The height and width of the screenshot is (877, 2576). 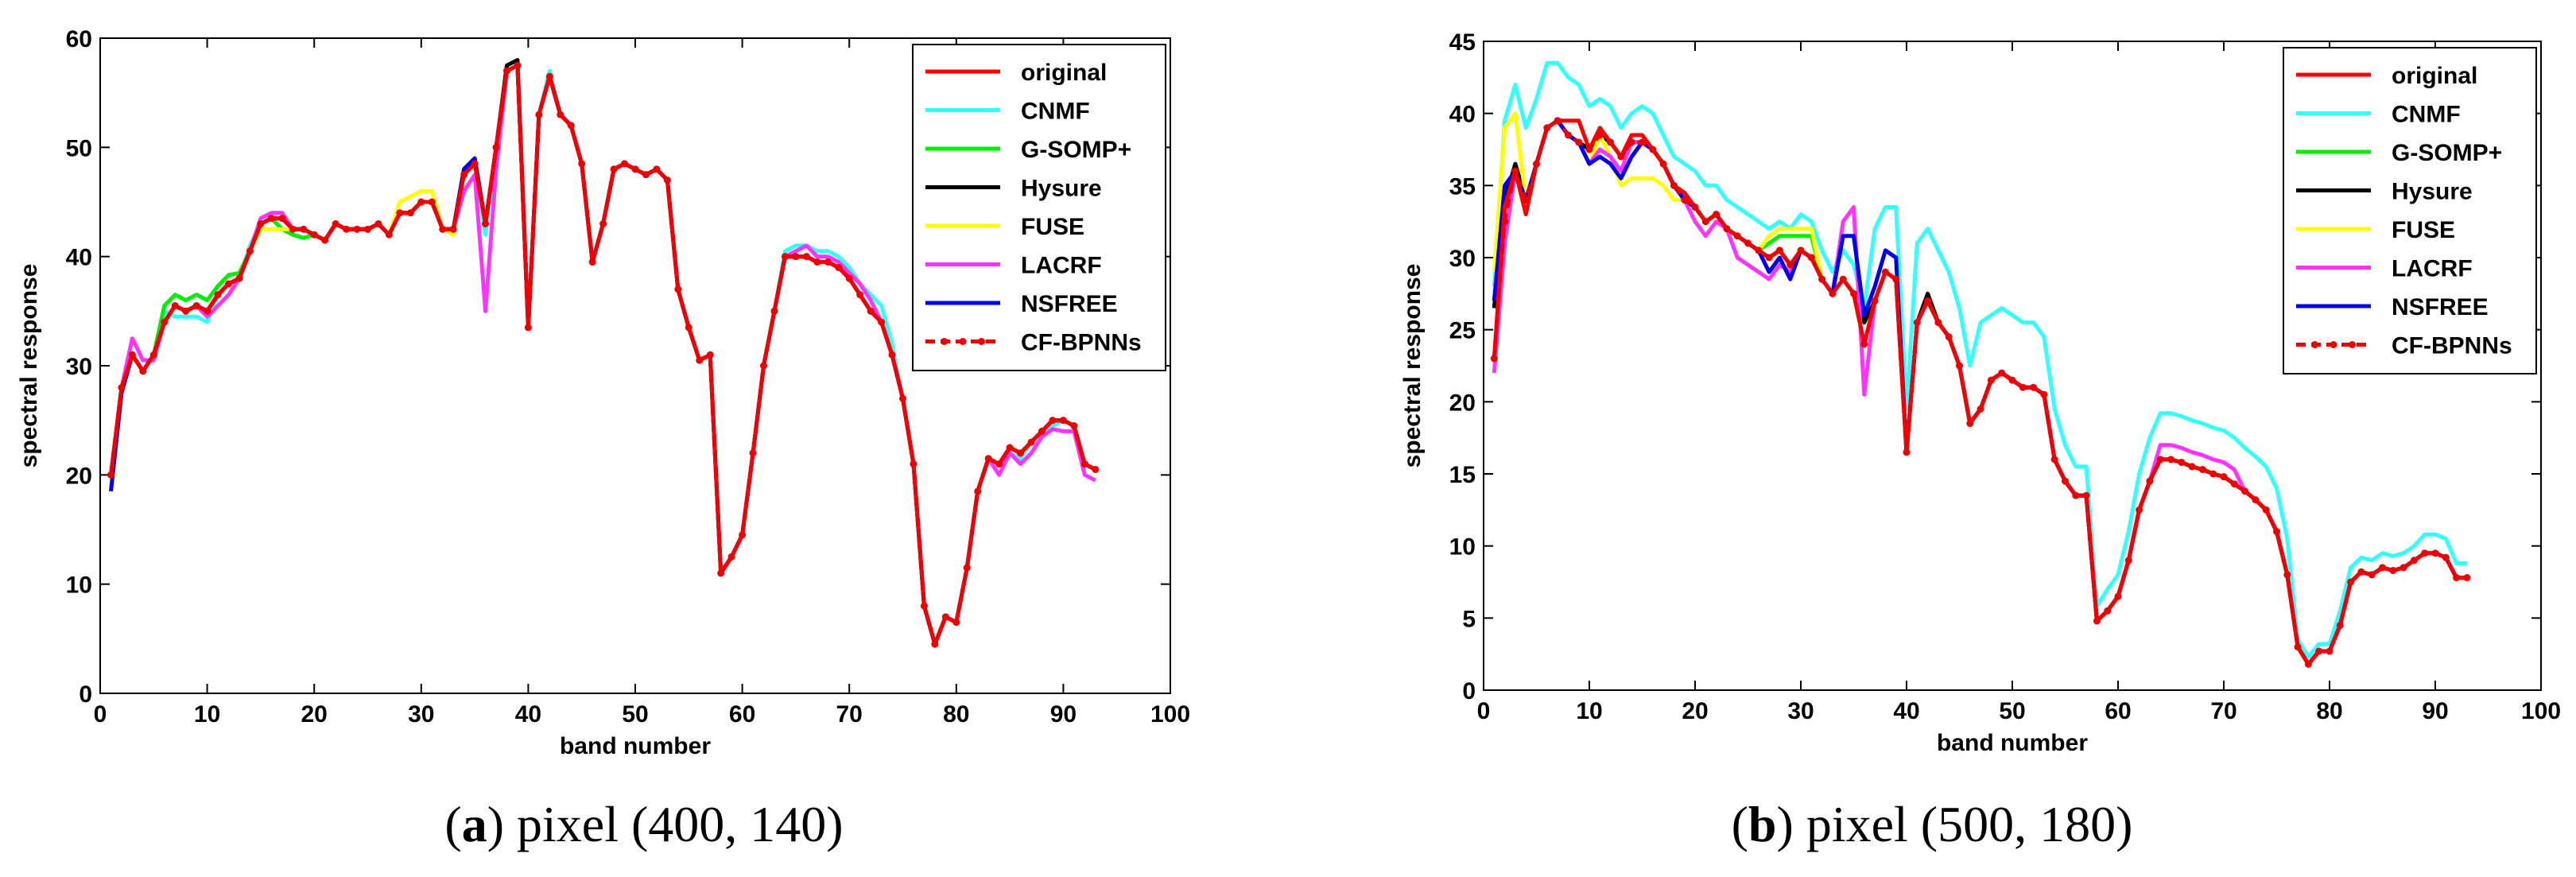 What do you see at coordinates (1055, 112) in the screenshot?
I see `panel-a-legend-label: CNMF` at bounding box center [1055, 112].